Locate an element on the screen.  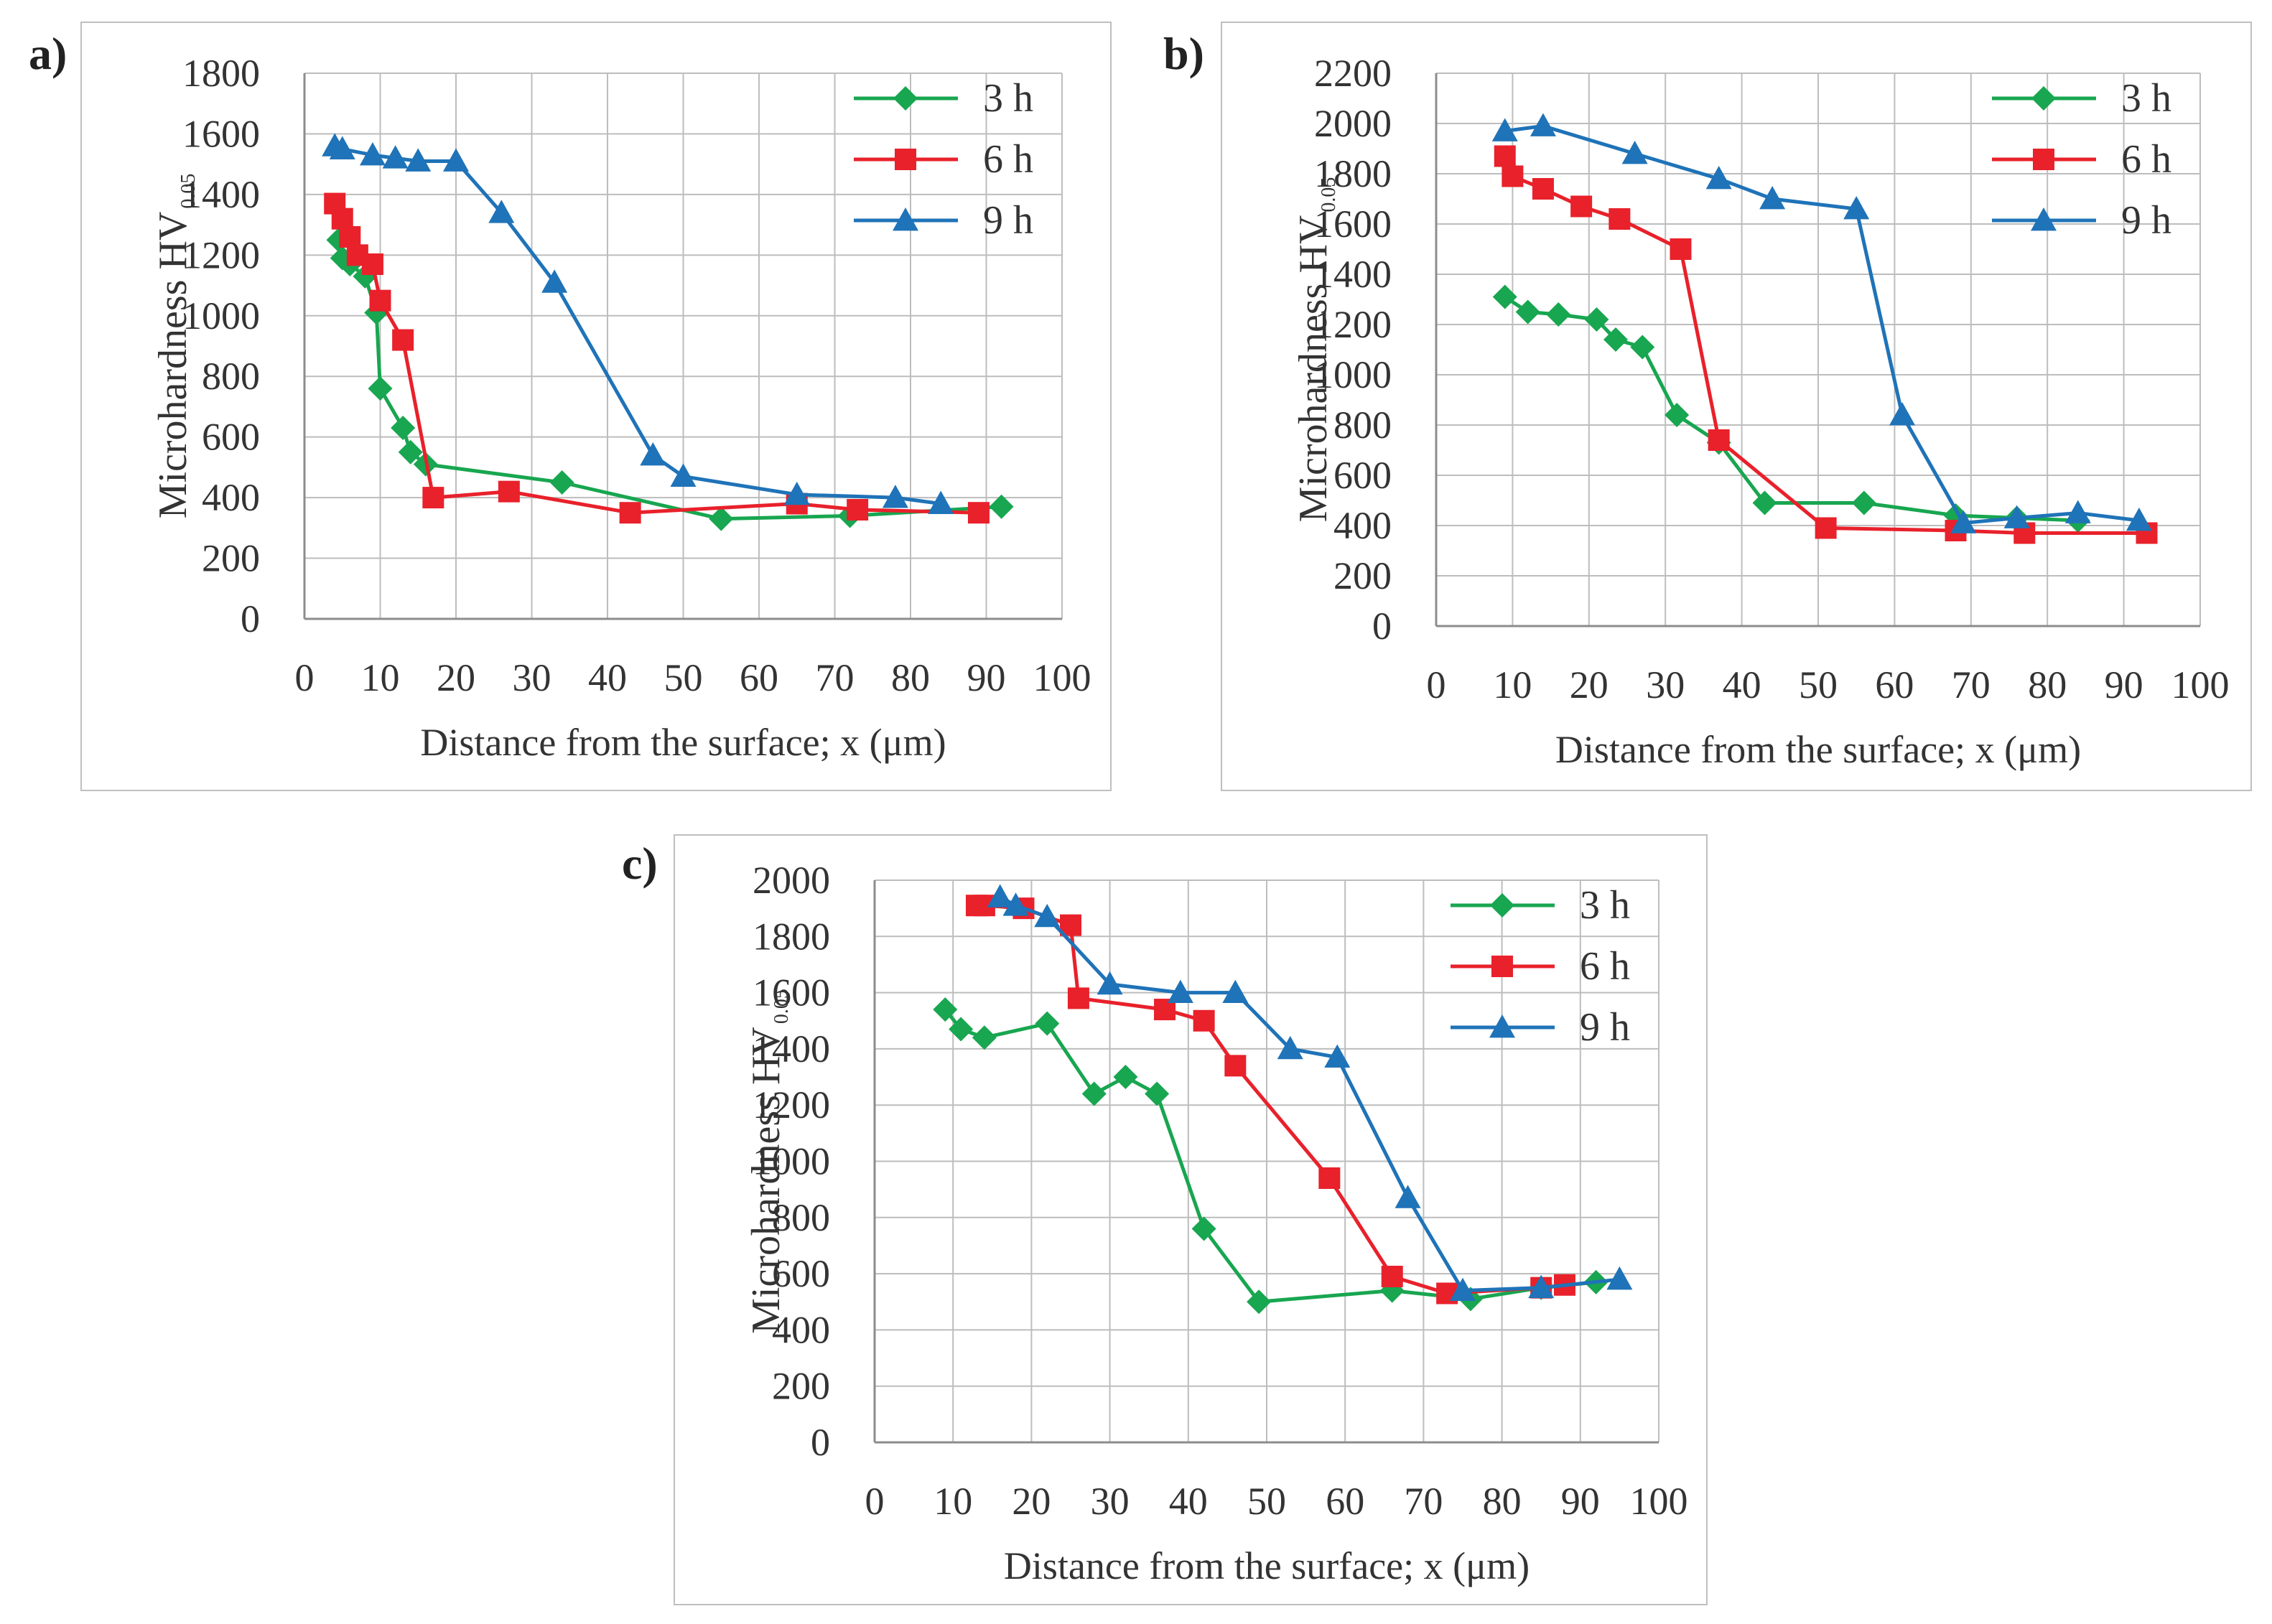
panel-label-c: c) is located at coordinates (640, 863).